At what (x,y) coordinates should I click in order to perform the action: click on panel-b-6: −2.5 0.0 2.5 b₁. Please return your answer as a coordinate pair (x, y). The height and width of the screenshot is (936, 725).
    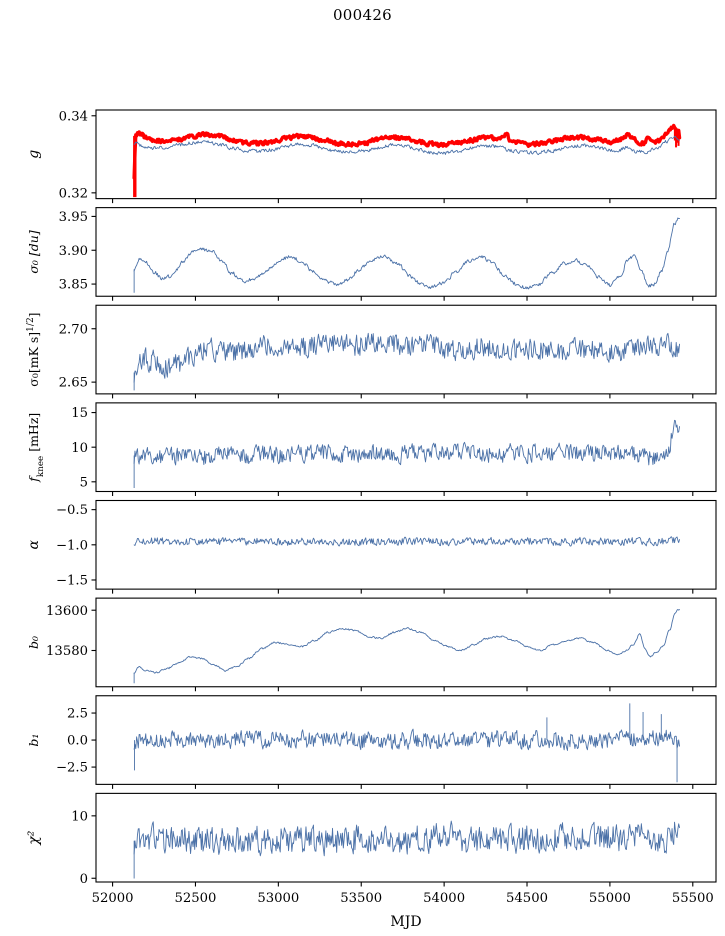
    Looking at the image, I should click on (371, 742).